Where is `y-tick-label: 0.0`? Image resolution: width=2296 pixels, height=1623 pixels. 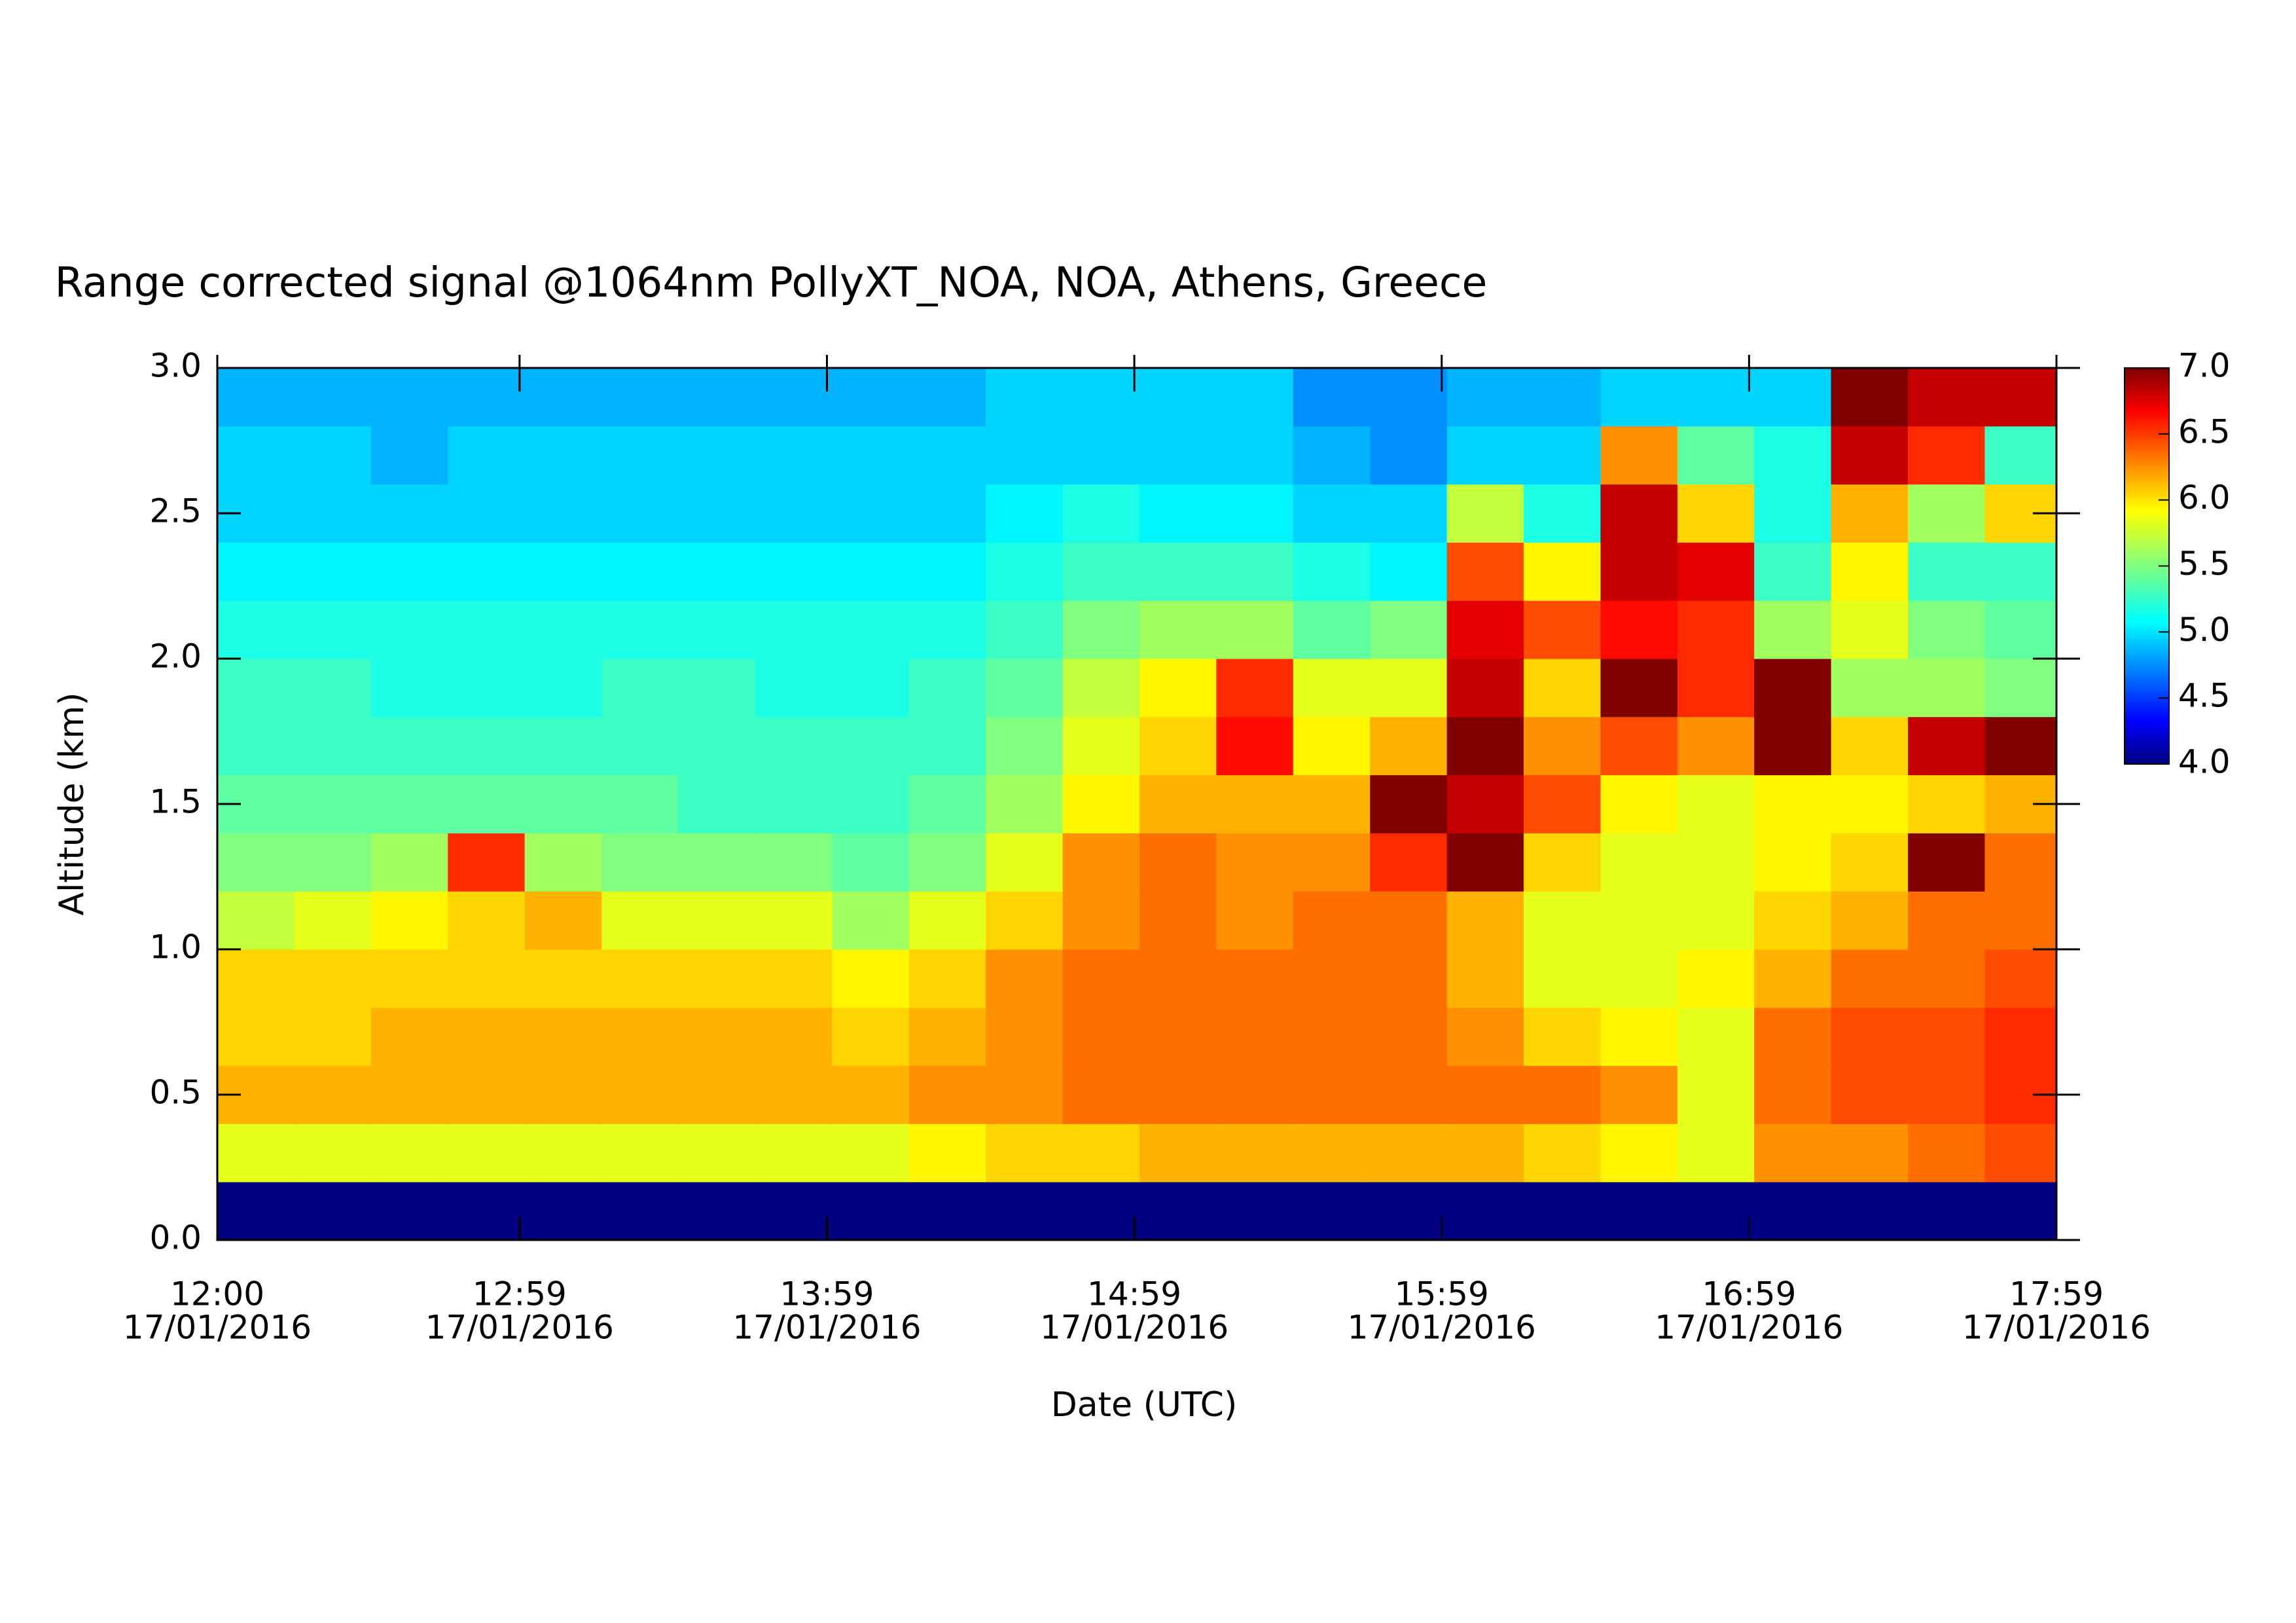 y-tick-label: 0.0 is located at coordinates (175, 1238).